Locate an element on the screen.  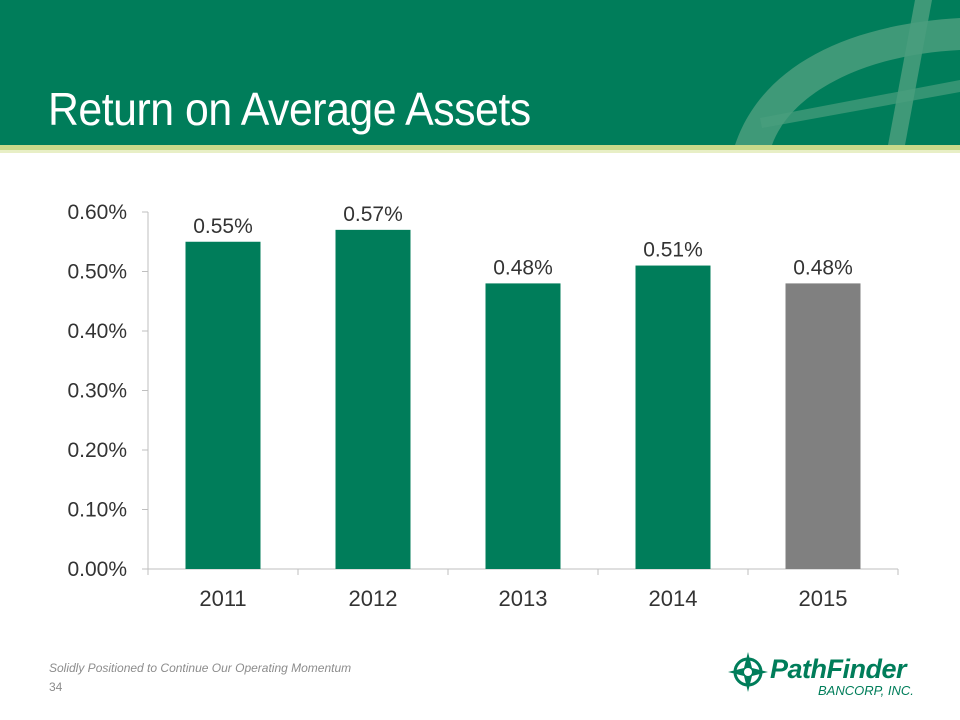
x-tick-label-2015: 2015 is located at coordinates (823, 598).